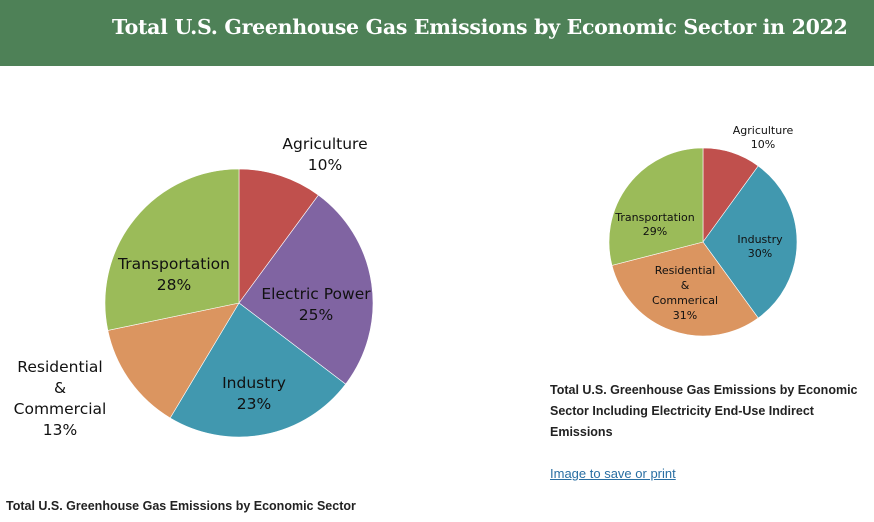  What do you see at coordinates (278, 236) in the screenshot?
I see `pie-slice-agriculture` at bounding box center [278, 236].